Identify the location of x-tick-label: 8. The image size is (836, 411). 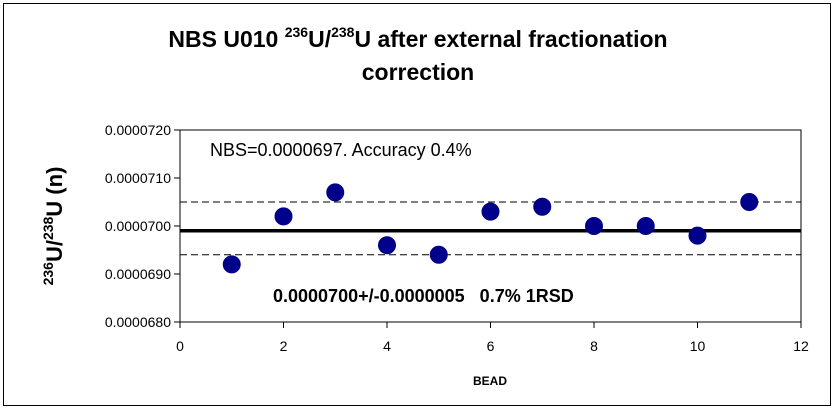
(594, 346).